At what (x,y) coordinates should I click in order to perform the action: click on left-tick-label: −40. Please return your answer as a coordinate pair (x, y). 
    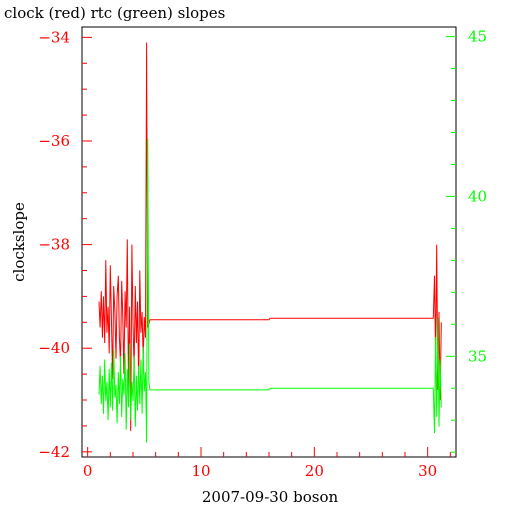
    Looking at the image, I should click on (54, 348).